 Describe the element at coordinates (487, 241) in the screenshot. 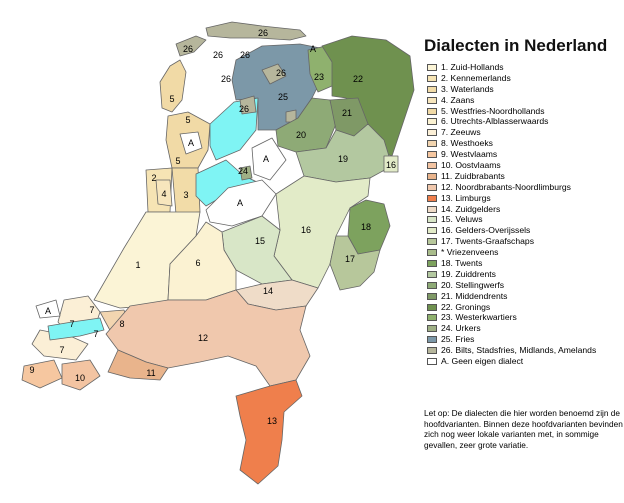

I see `legend-label: 17. Twents-Graafschaps` at that location.